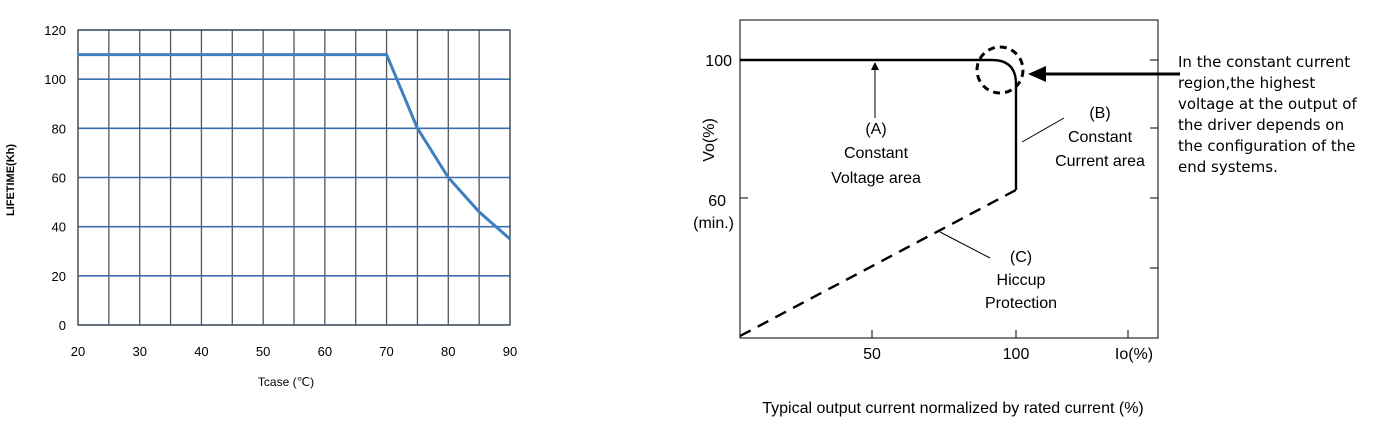 The width and height of the screenshot is (1400, 445). Describe the element at coordinates (713, 223) in the screenshot. I see `vi-y-tick-label-min: (min.)` at that location.